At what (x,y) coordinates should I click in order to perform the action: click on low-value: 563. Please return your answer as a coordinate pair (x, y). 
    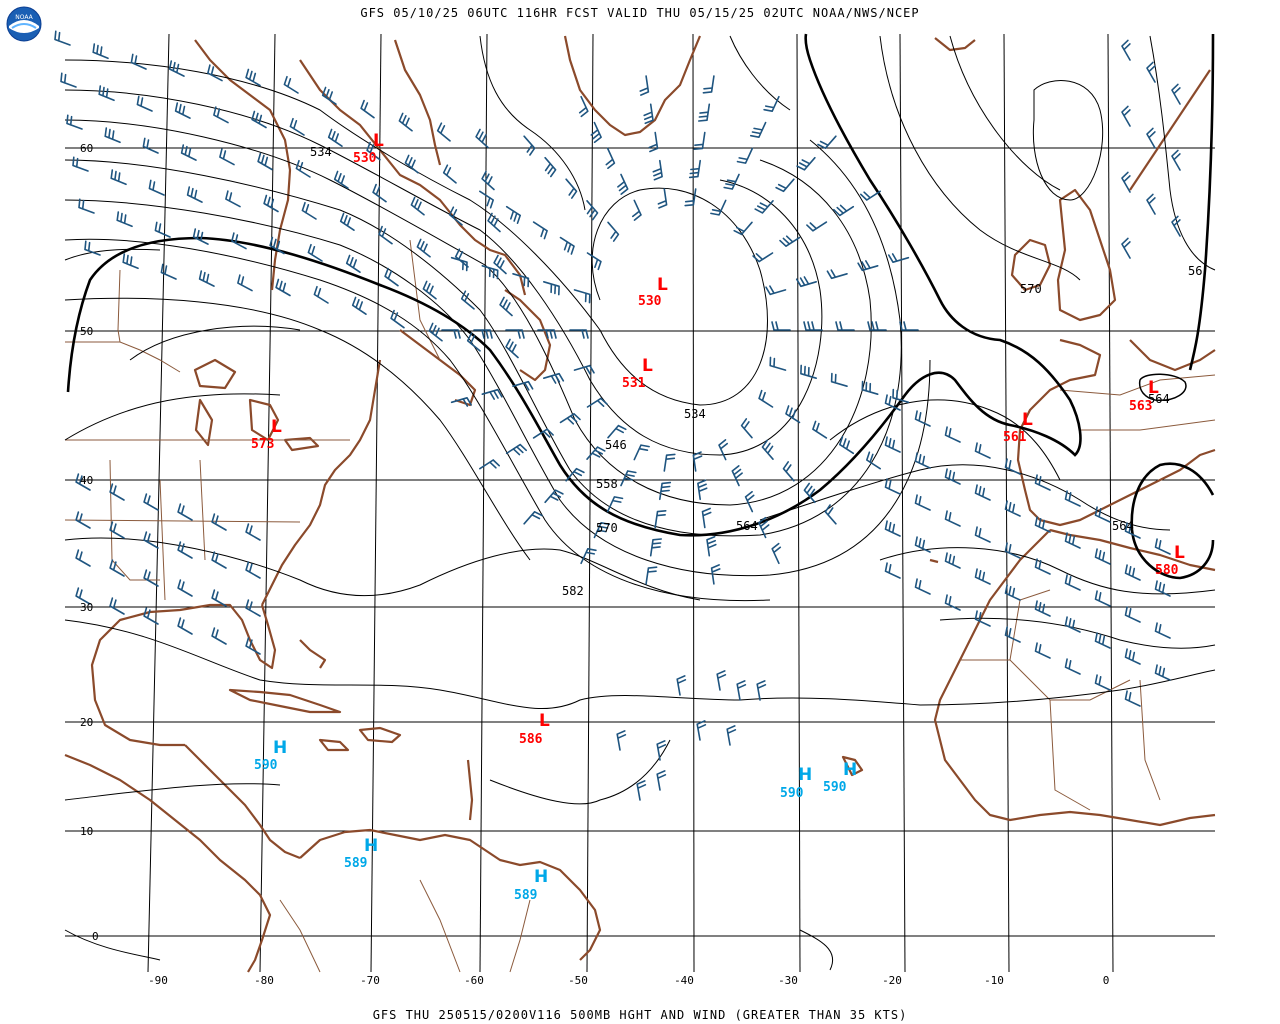
    Looking at the image, I should click on (1140, 406).